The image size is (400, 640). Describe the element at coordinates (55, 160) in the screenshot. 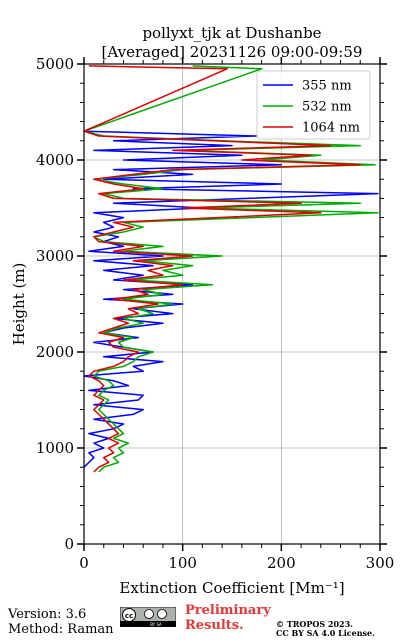

I see `y-tick-label: 4000` at that location.